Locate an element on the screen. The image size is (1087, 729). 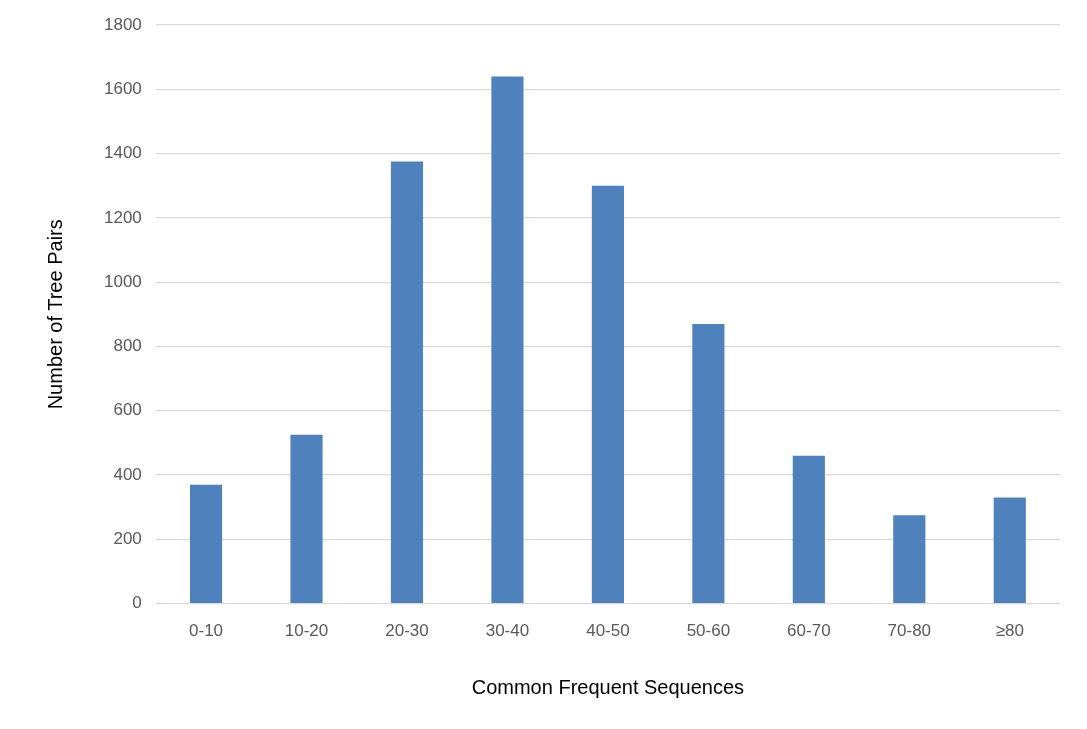
x-tick-label: ≥80 is located at coordinates (1009, 631).